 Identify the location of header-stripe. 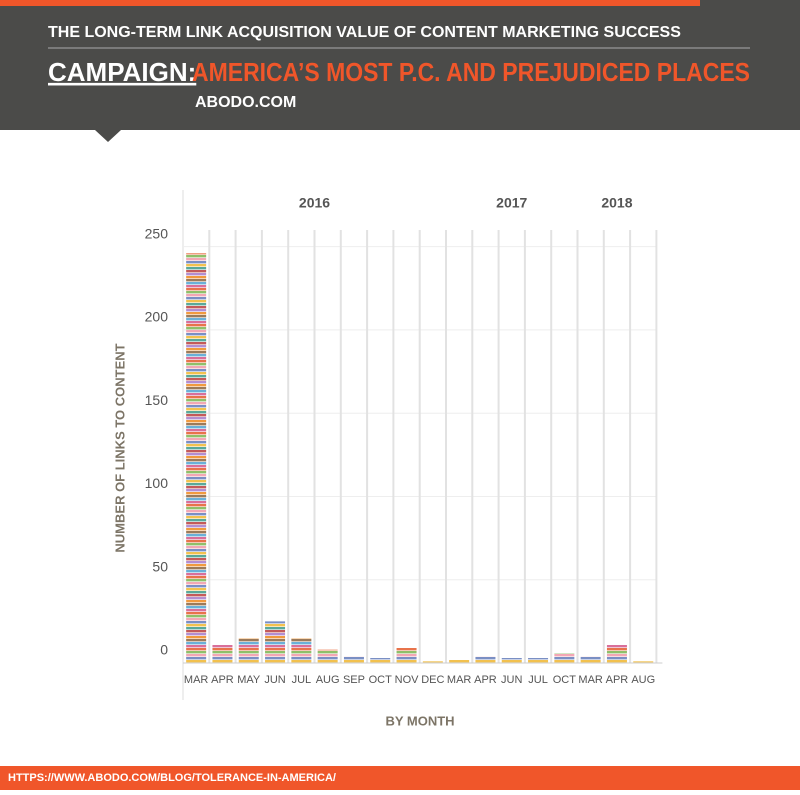
(350, 3).